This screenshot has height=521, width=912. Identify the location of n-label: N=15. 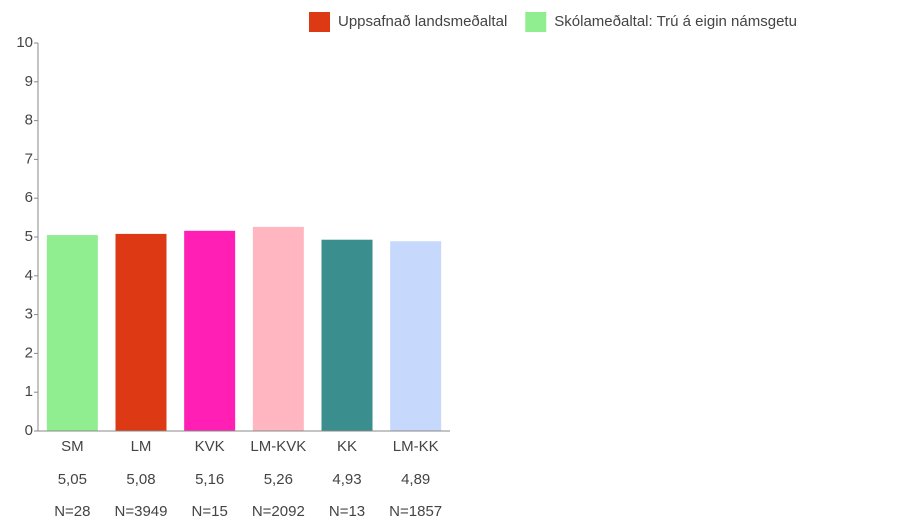
(210, 511).